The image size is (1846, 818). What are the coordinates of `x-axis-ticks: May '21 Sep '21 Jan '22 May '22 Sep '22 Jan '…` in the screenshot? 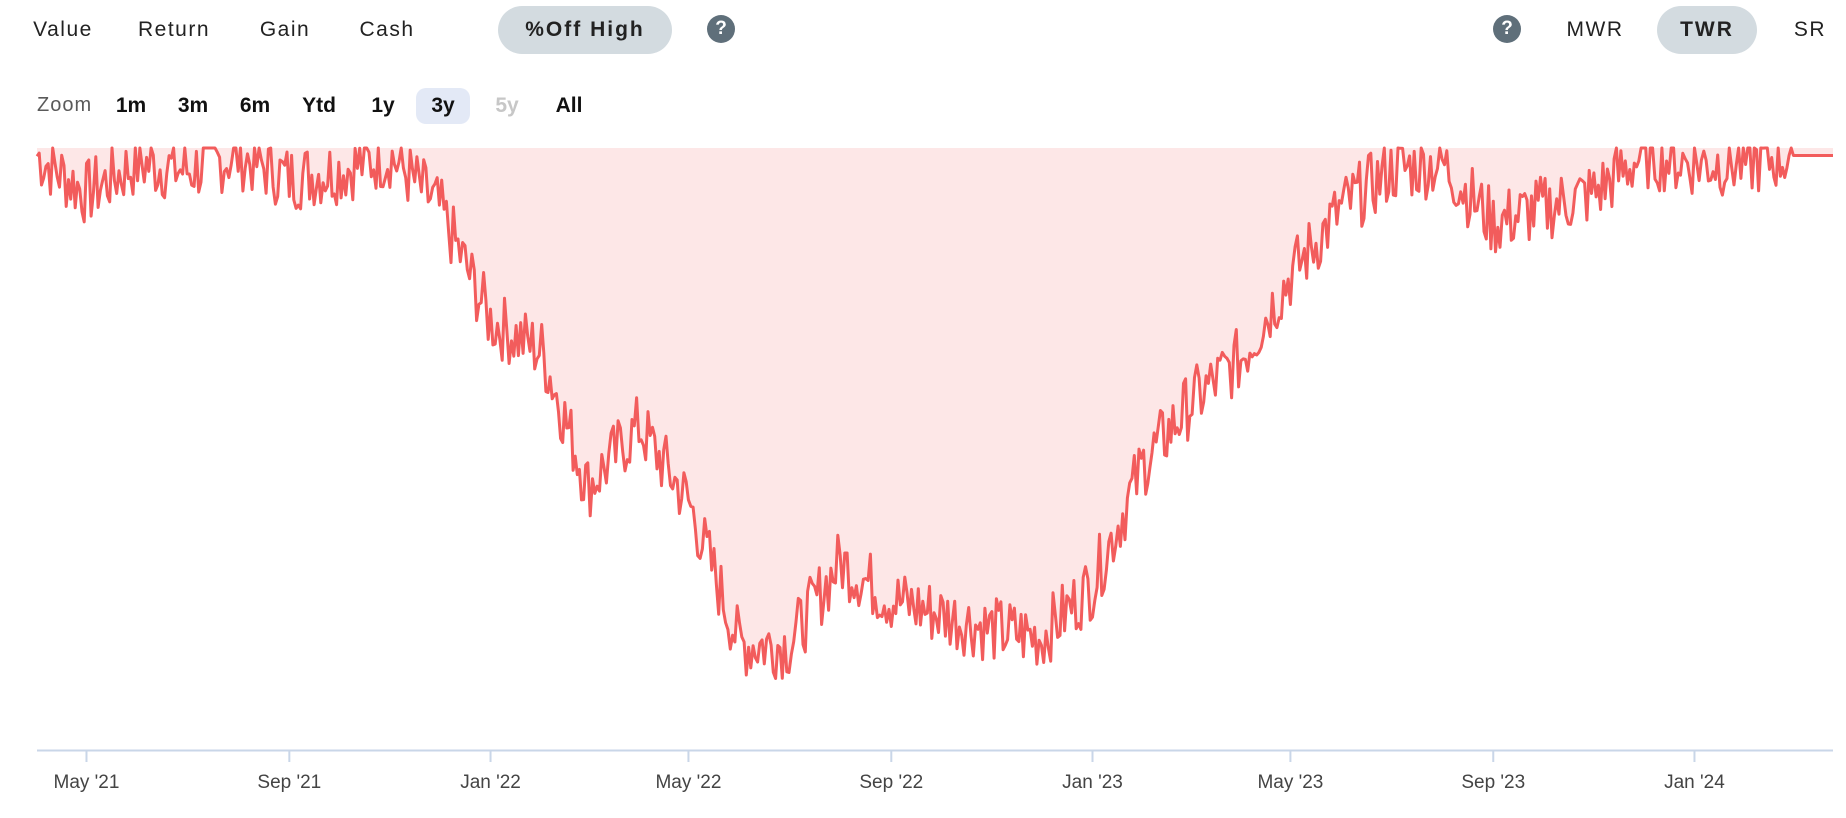 It's located at (889, 771).